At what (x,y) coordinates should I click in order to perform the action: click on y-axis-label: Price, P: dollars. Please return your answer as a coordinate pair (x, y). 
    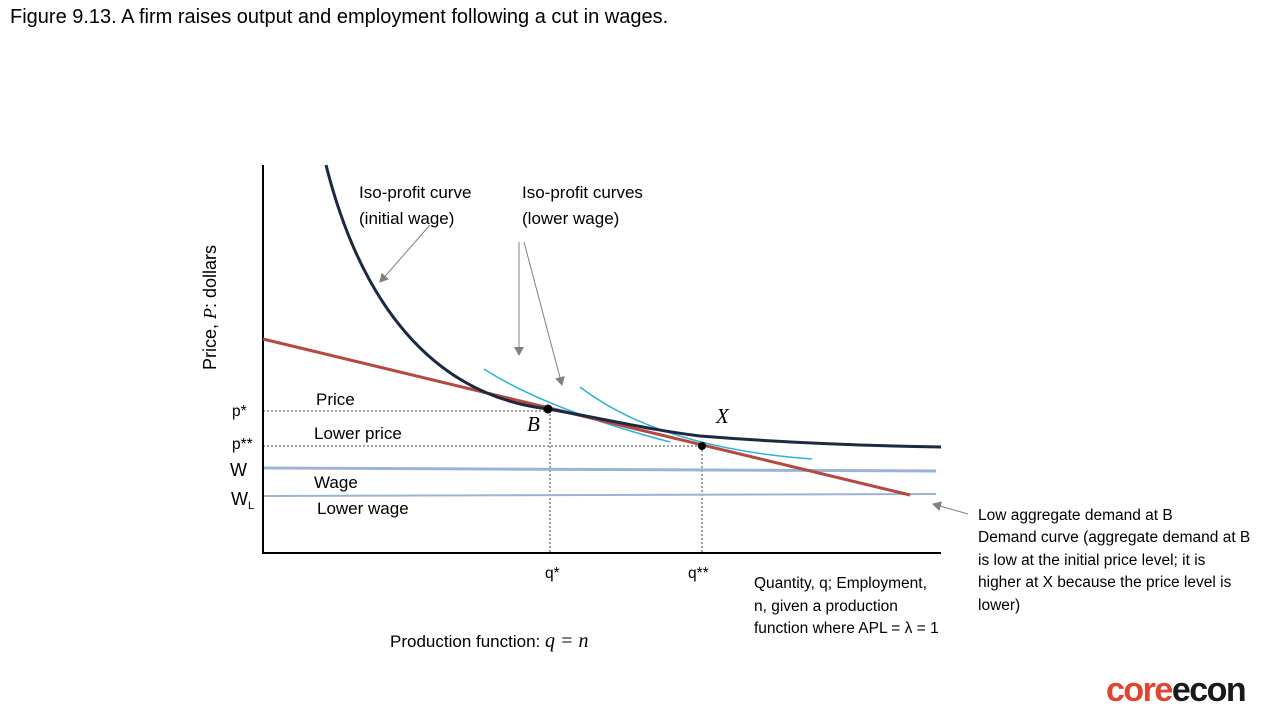
    Looking at the image, I should click on (210, 307).